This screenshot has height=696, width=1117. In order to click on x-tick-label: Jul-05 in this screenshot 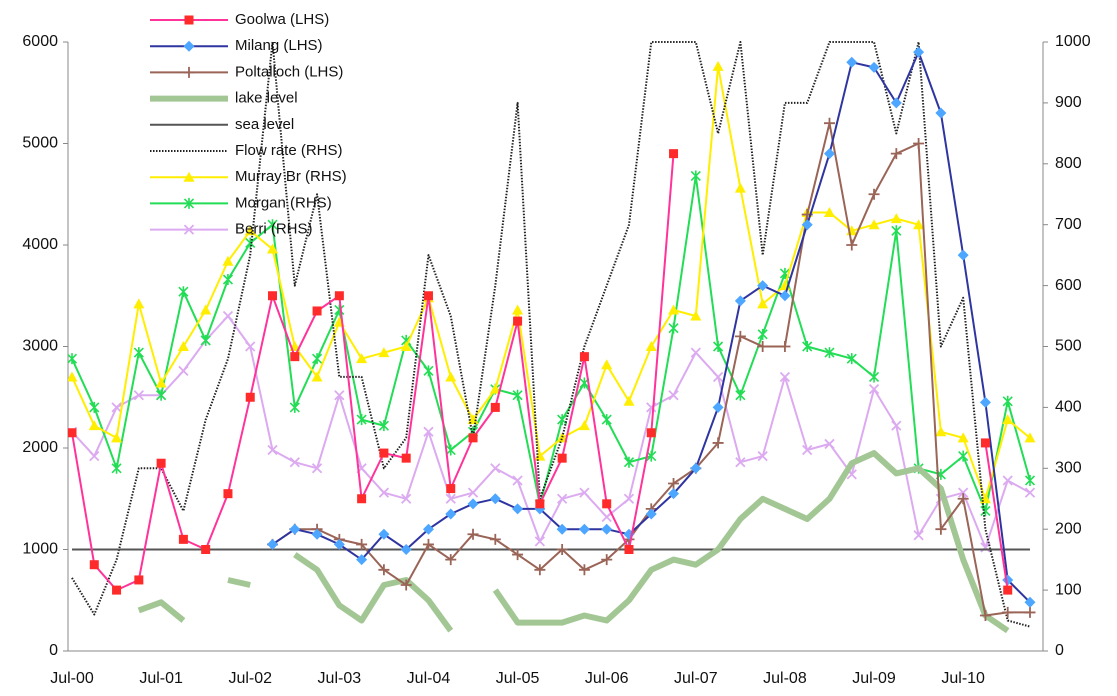, I will do `click(518, 678)`.